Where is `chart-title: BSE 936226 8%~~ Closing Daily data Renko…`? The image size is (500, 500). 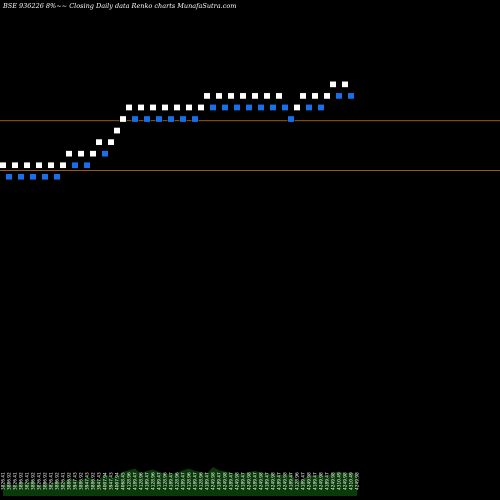
chart-title: BSE 936226 8%~~ Closing Daily data Renko… is located at coordinates (120, 6).